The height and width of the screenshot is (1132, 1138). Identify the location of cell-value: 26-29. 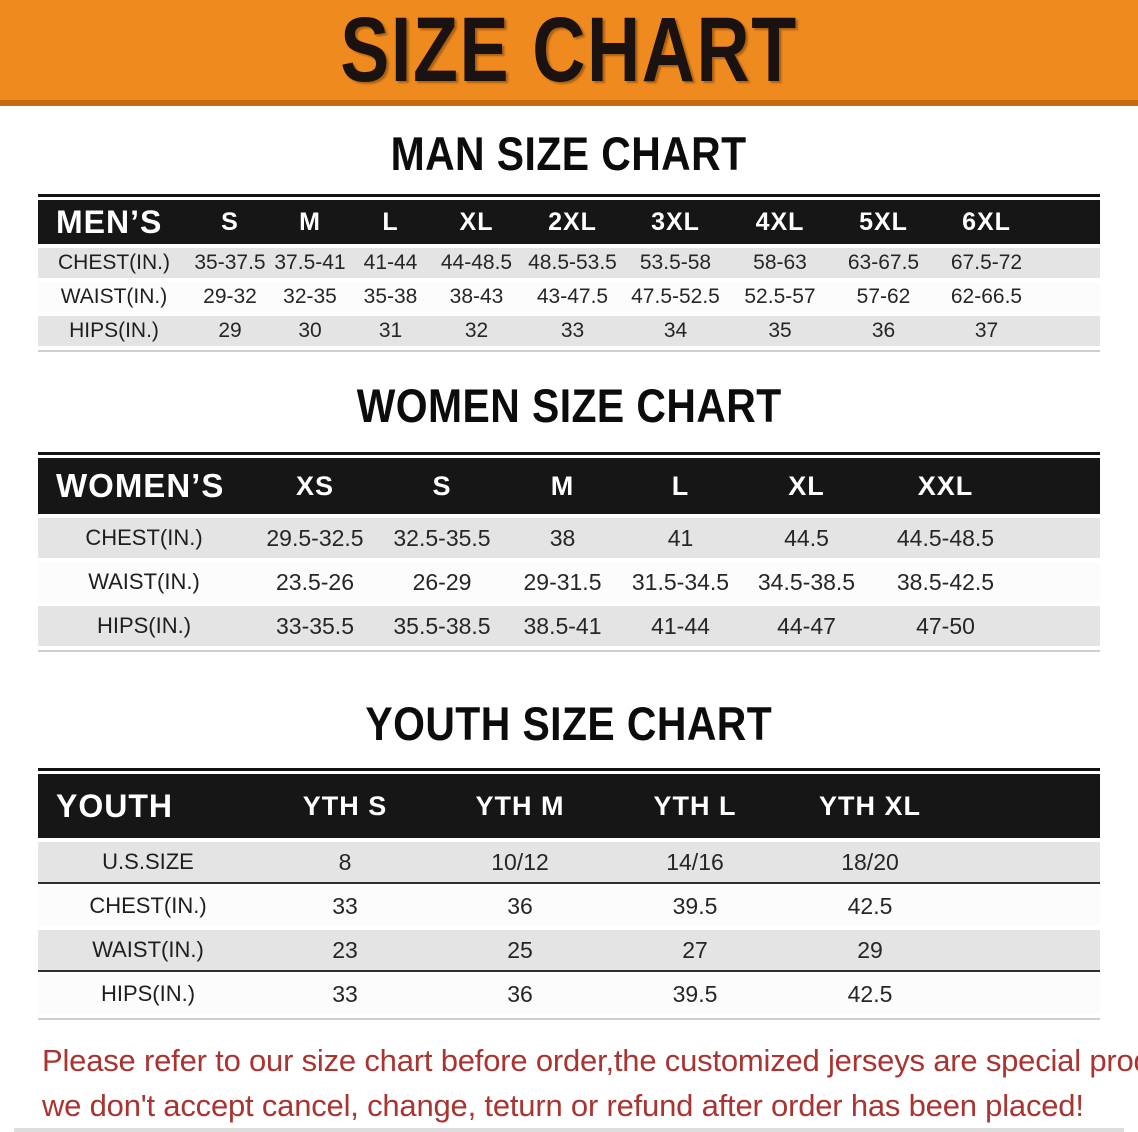
(442, 581).